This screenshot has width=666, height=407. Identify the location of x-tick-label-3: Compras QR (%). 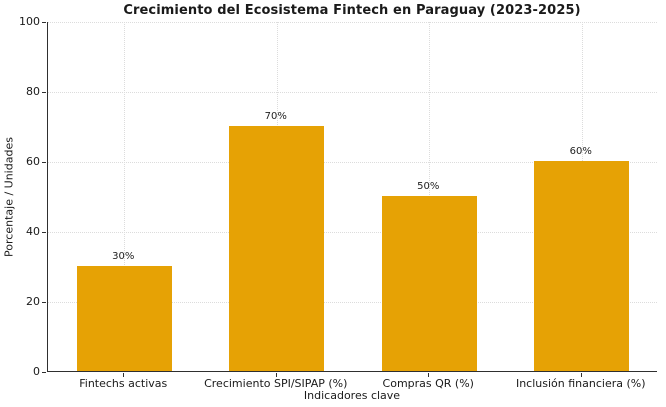
(428, 383).